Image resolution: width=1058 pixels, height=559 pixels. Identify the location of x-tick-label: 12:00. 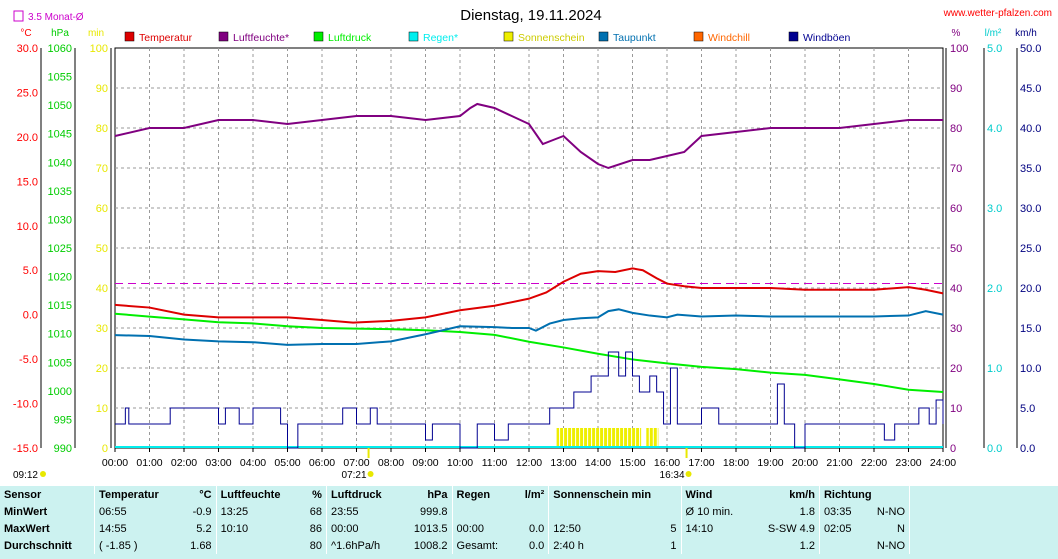
(529, 463).